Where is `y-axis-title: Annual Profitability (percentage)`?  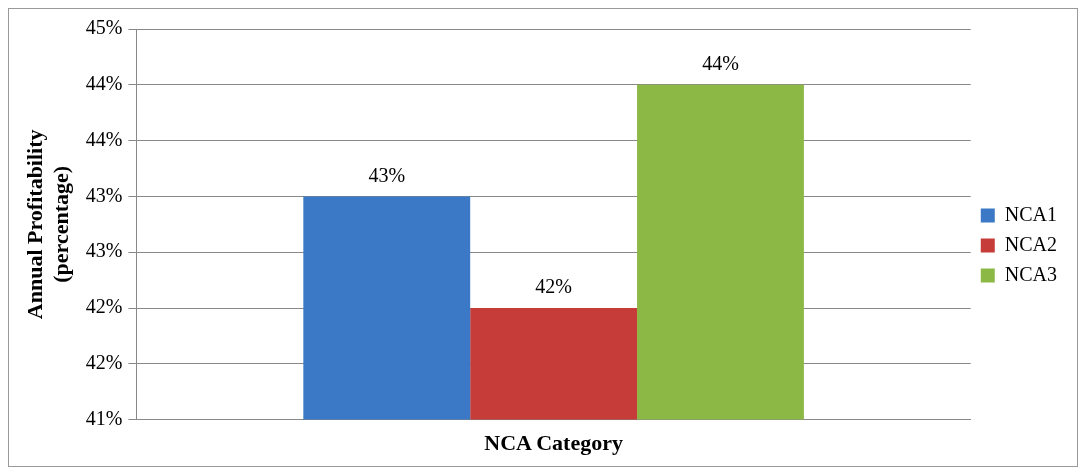
y-axis-title: Annual Profitability (percentage) is located at coordinates (47, 224).